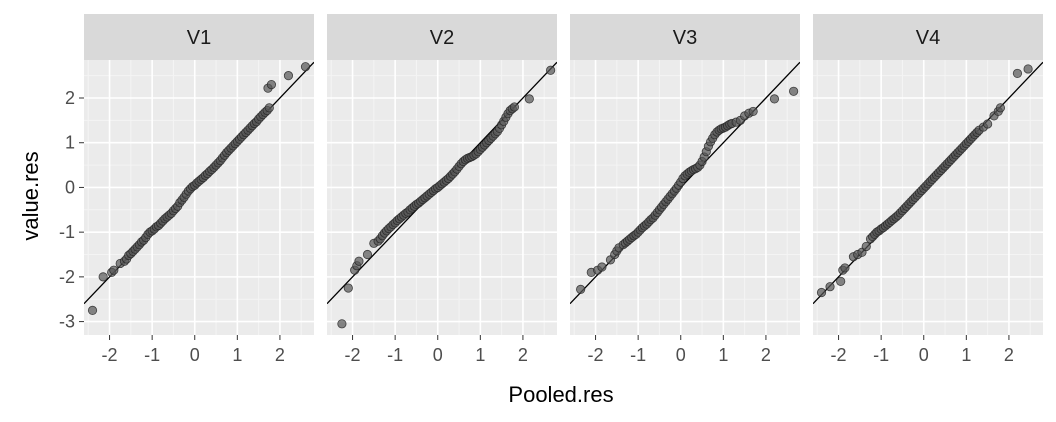  Describe the element at coordinates (560, 394) in the screenshot. I see `x-axis-title: Pooled.res` at that location.